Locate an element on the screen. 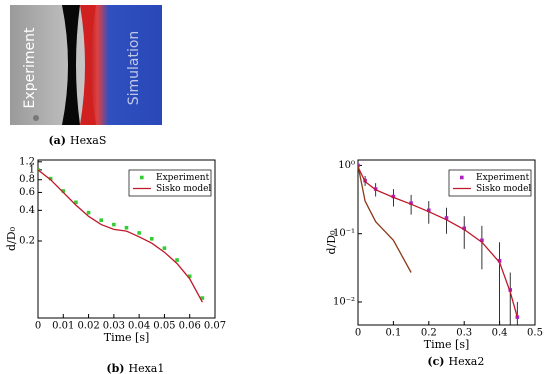 The width and height of the screenshot is (550, 374). caption-tag: (b) is located at coordinates (115, 368).